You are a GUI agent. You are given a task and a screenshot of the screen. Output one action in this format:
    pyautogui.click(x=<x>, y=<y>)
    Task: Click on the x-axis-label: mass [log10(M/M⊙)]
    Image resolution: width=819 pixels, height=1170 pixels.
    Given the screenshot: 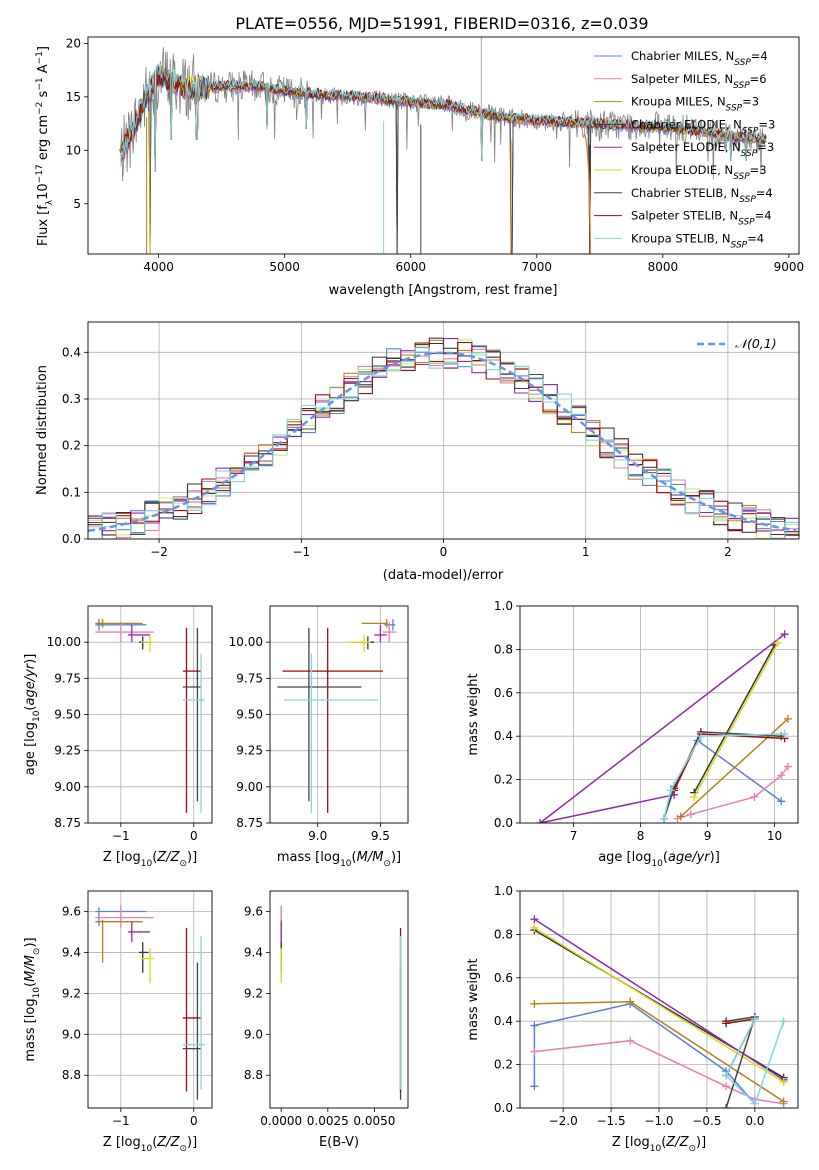 What is the action you would take?
    pyautogui.click(x=339, y=859)
    